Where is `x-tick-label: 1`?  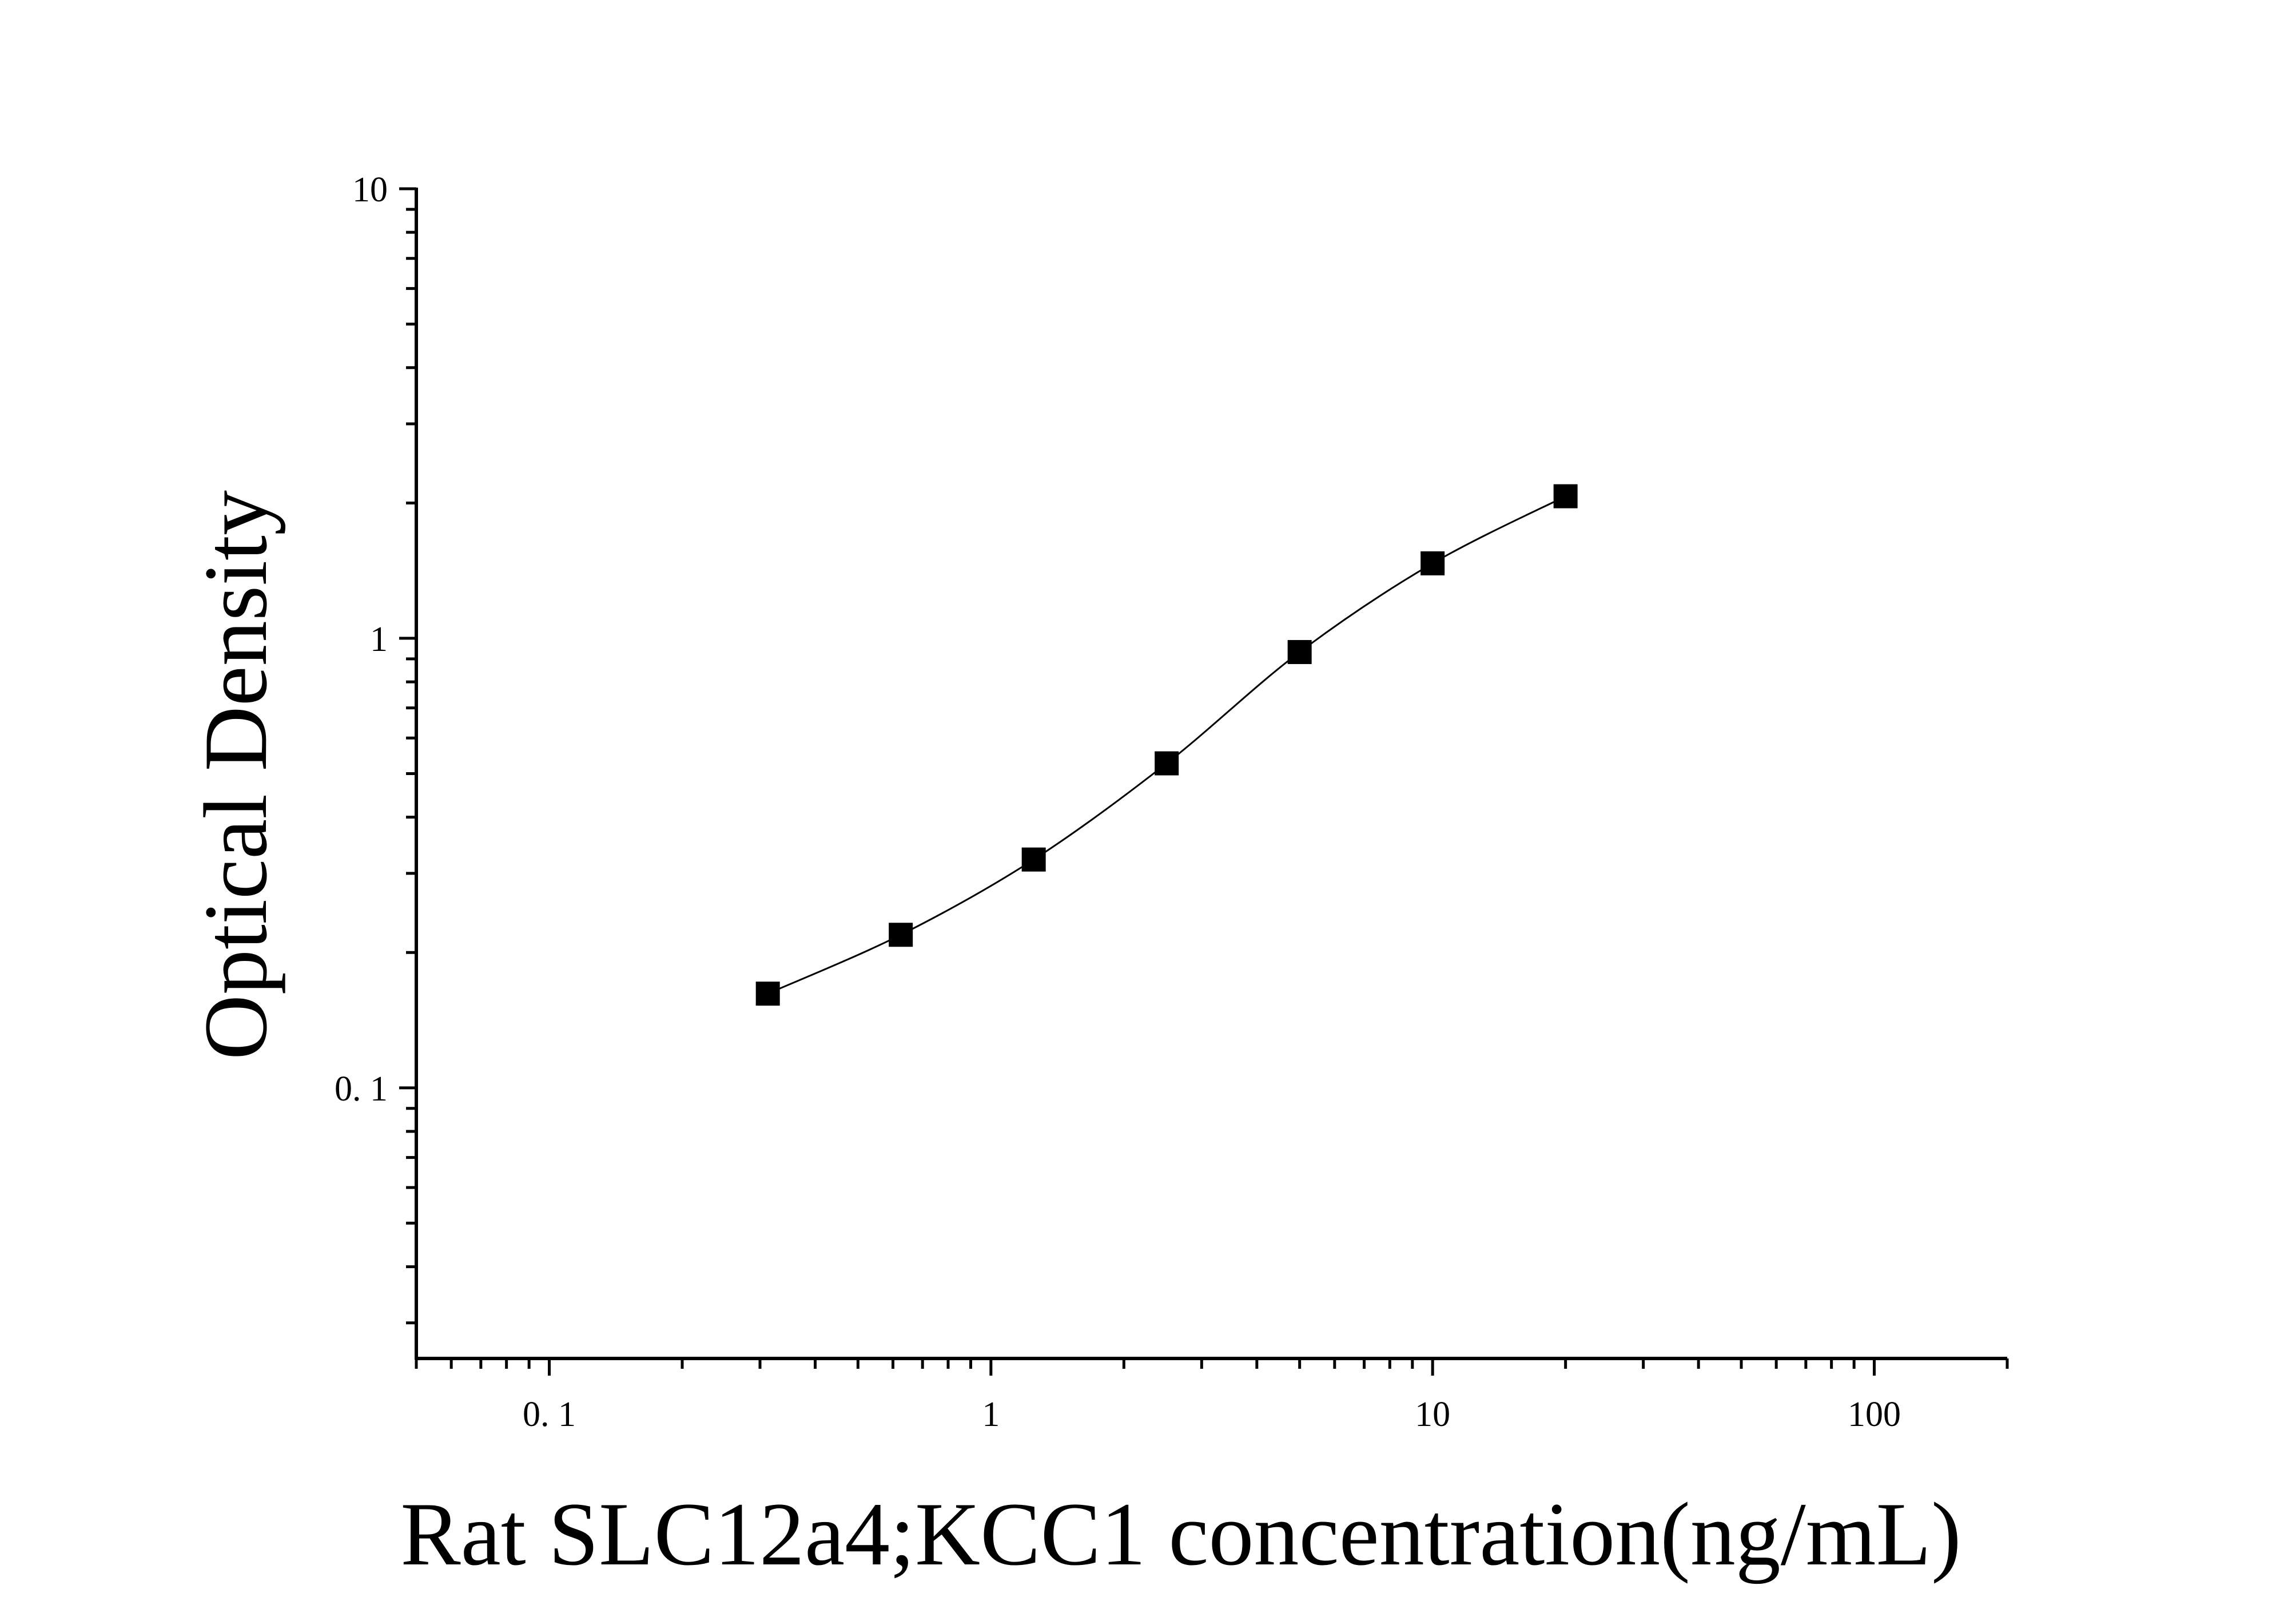 x-tick-label: 1 is located at coordinates (991, 1414).